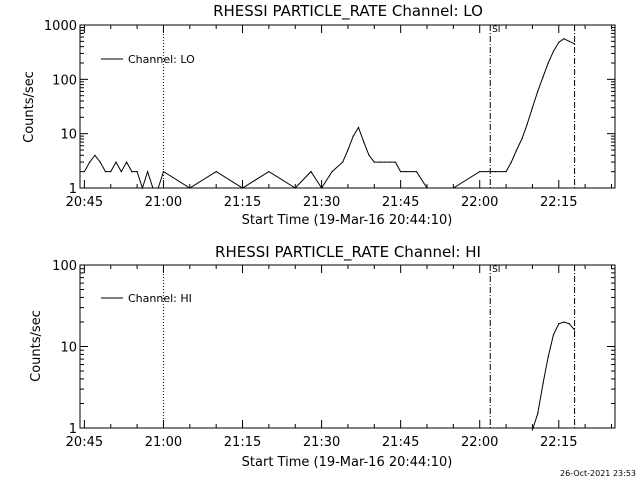  Describe the element at coordinates (242, 442) in the screenshot. I see `x-tick-label-hi: 21:15` at that location.